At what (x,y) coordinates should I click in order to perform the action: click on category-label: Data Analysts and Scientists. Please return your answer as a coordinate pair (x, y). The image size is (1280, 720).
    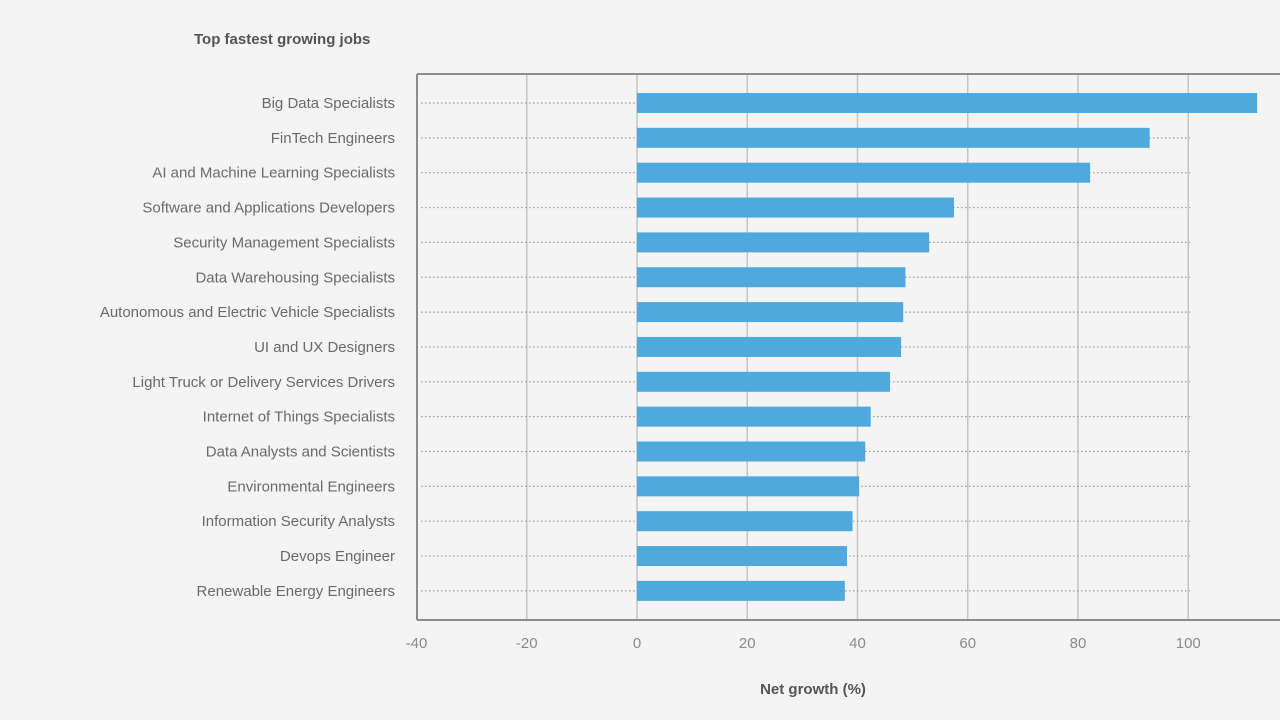
    Looking at the image, I should click on (300, 452).